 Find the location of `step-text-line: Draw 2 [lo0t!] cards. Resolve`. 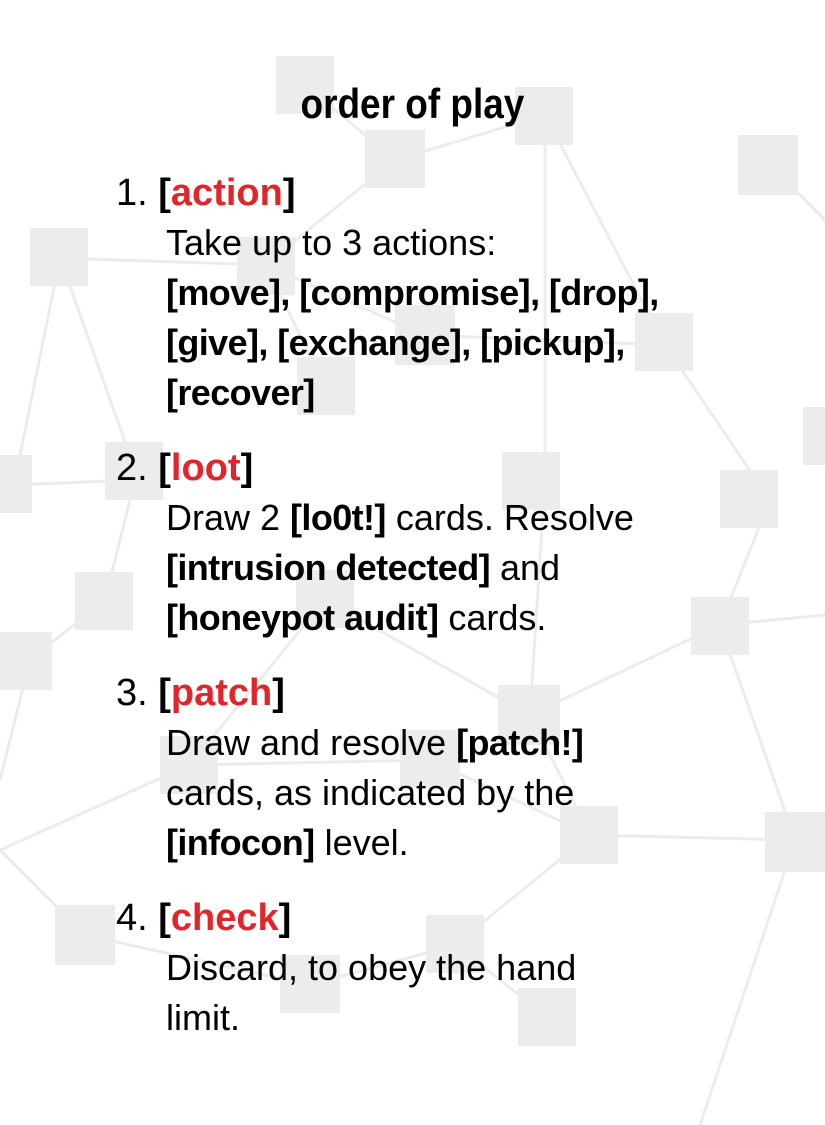

step-text-line: Draw 2 [lo0t!] cards. Resolve is located at coordinates (400, 517).